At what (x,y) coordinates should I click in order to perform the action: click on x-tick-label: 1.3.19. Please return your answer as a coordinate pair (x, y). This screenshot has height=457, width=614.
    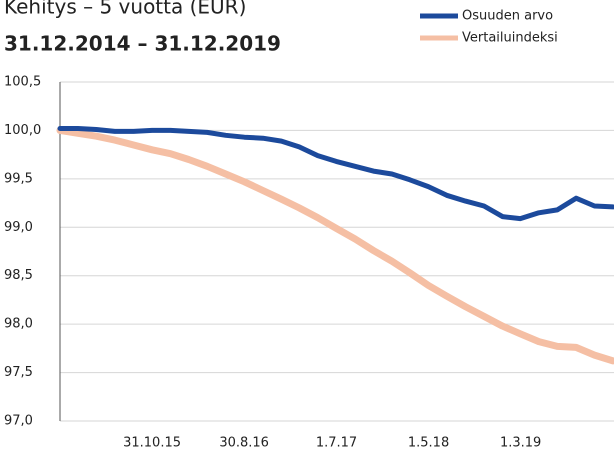
    Looking at the image, I should click on (520, 443).